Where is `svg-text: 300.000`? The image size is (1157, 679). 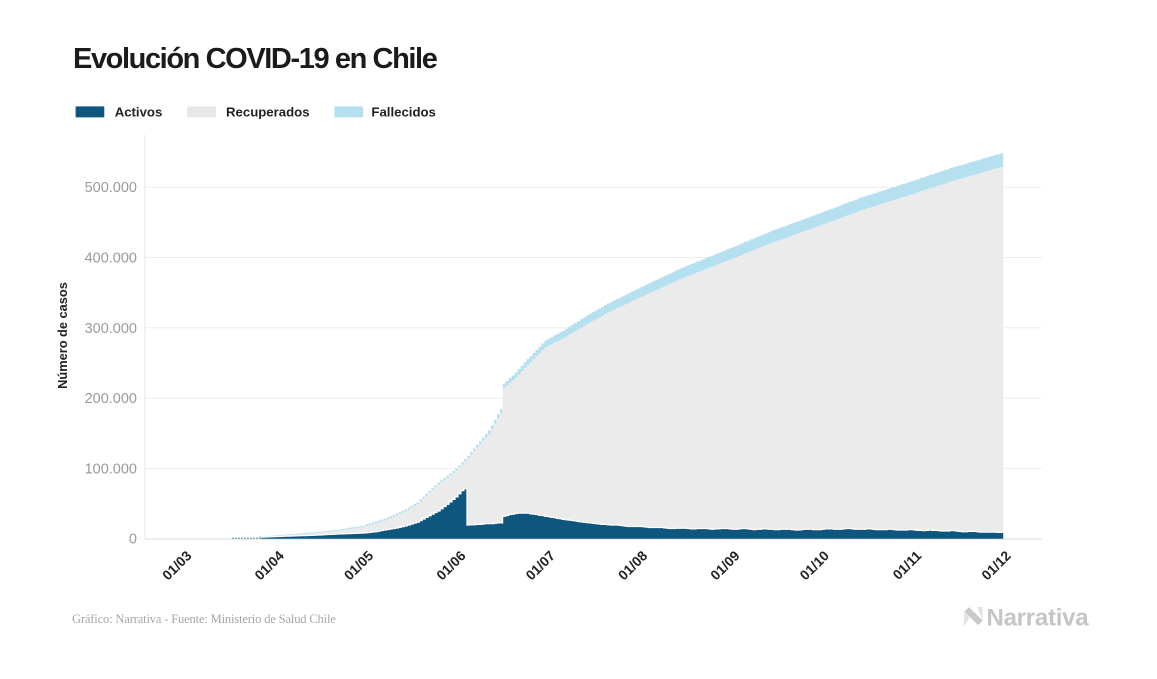 svg-text: 300.000 is located at coordinates (111, 329).